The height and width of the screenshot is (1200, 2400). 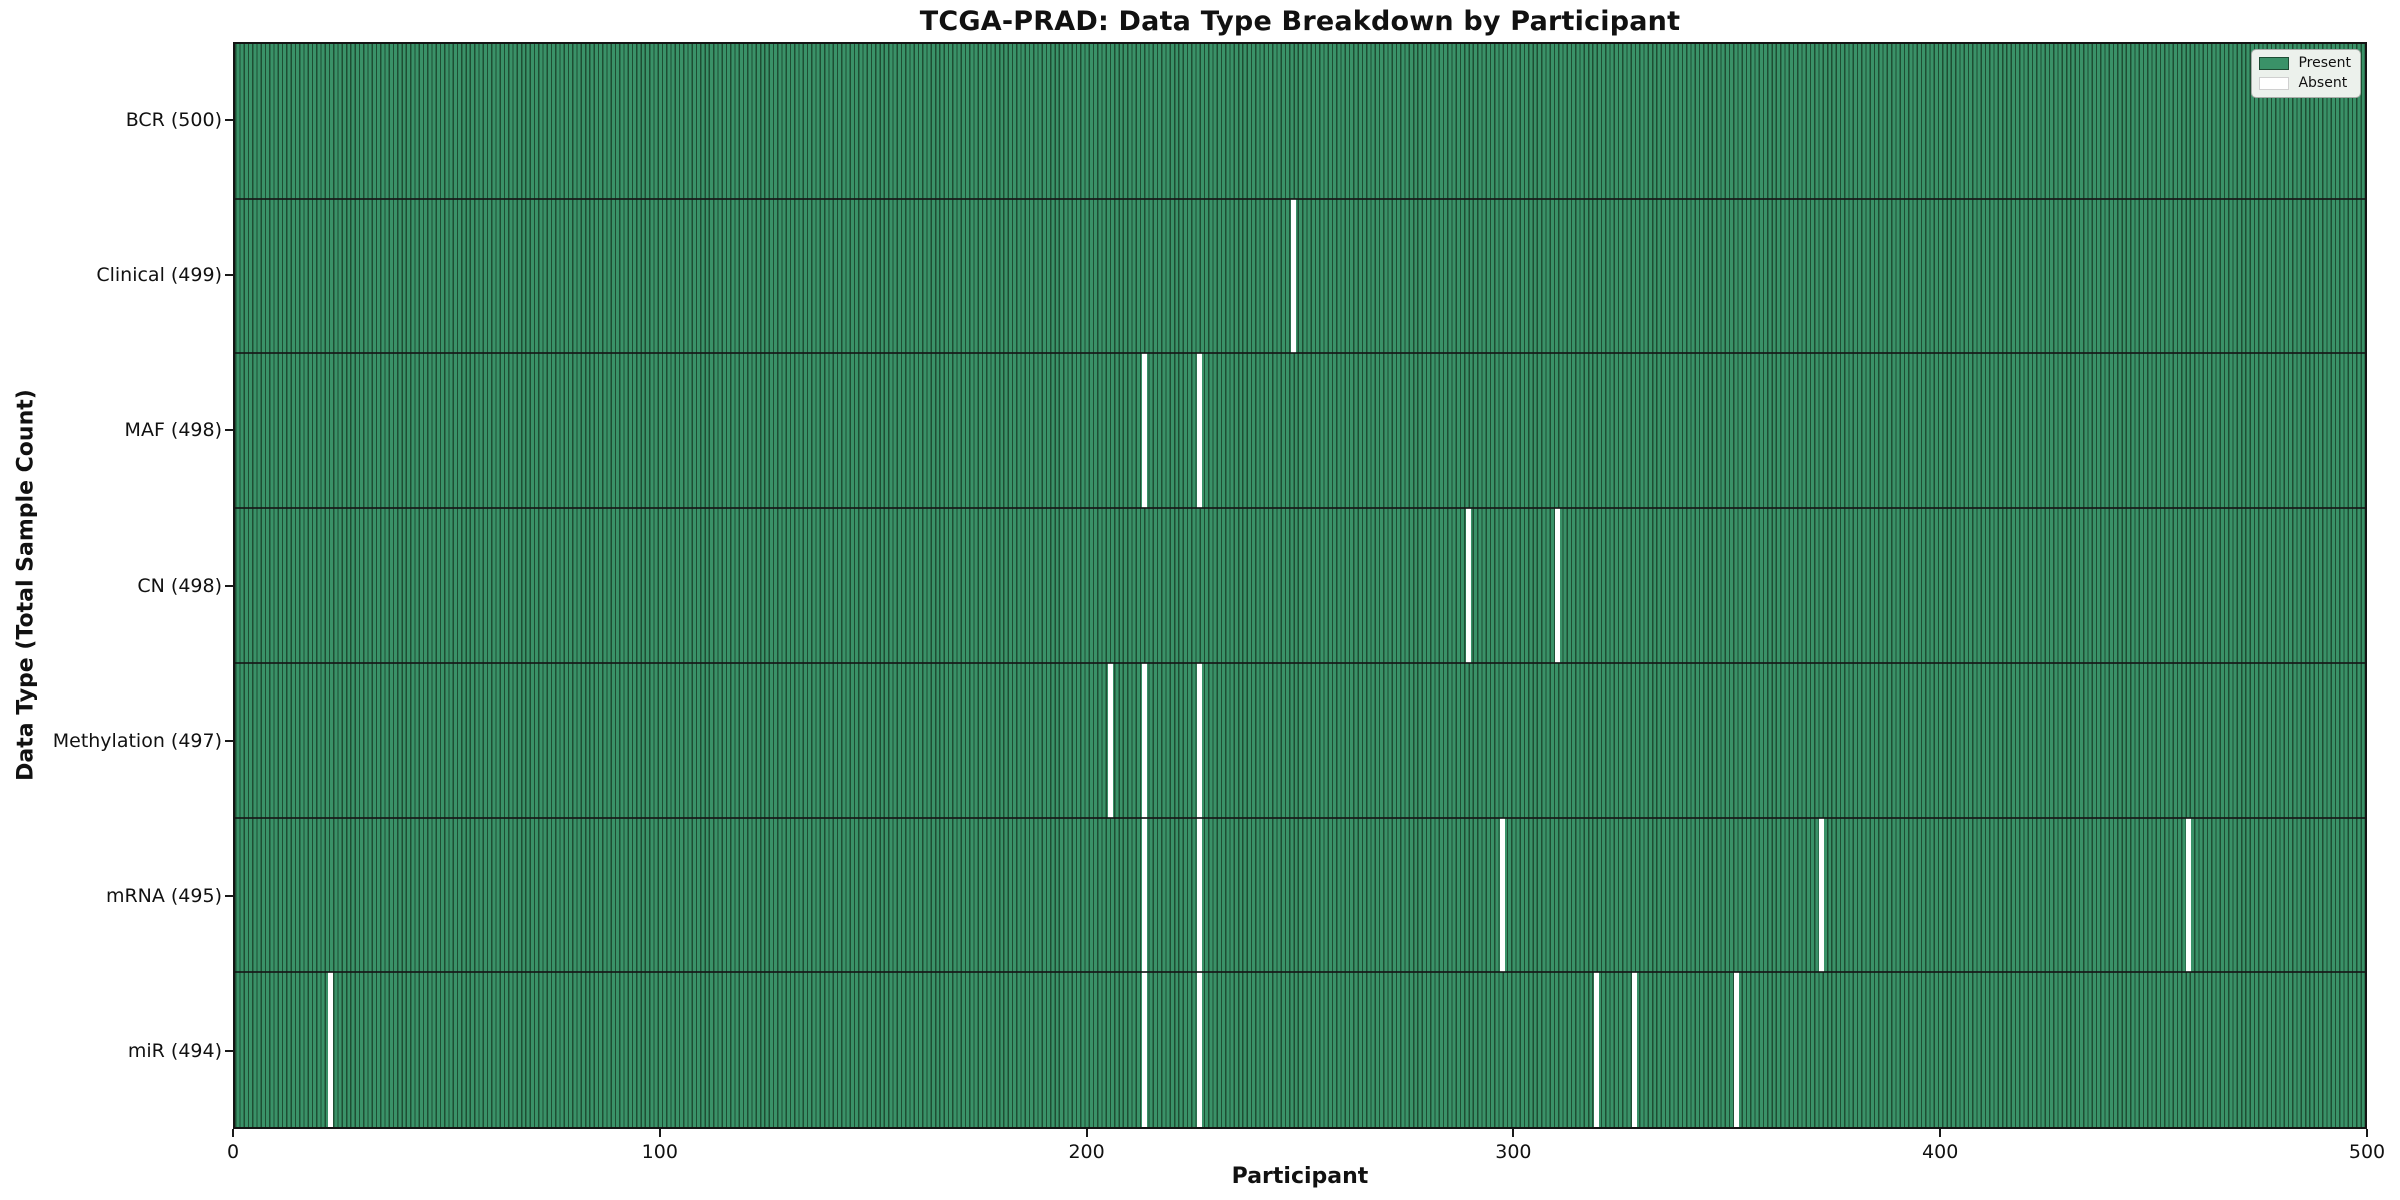 What do you see at coordinates (163, 896) in the screenshot?
I see `y-tick-label: mRNA (495)` at bounding box center [163, 896].